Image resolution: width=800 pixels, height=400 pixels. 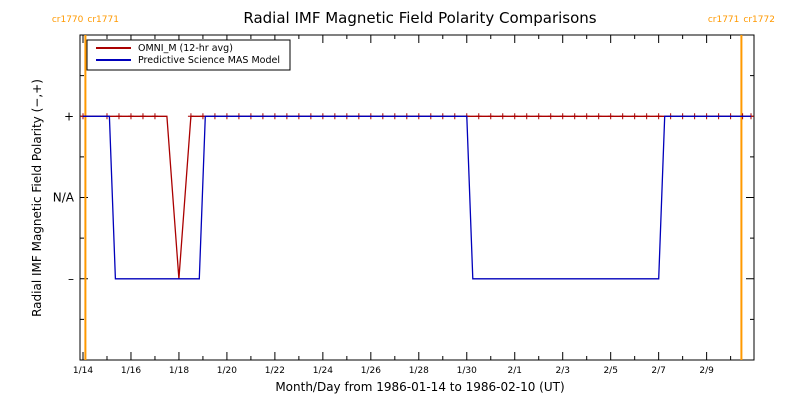 What do you see at coordinates (179, 371) in the screenshot?
I see `x-tick-label: 1/18` at bounding box center [179, 371].